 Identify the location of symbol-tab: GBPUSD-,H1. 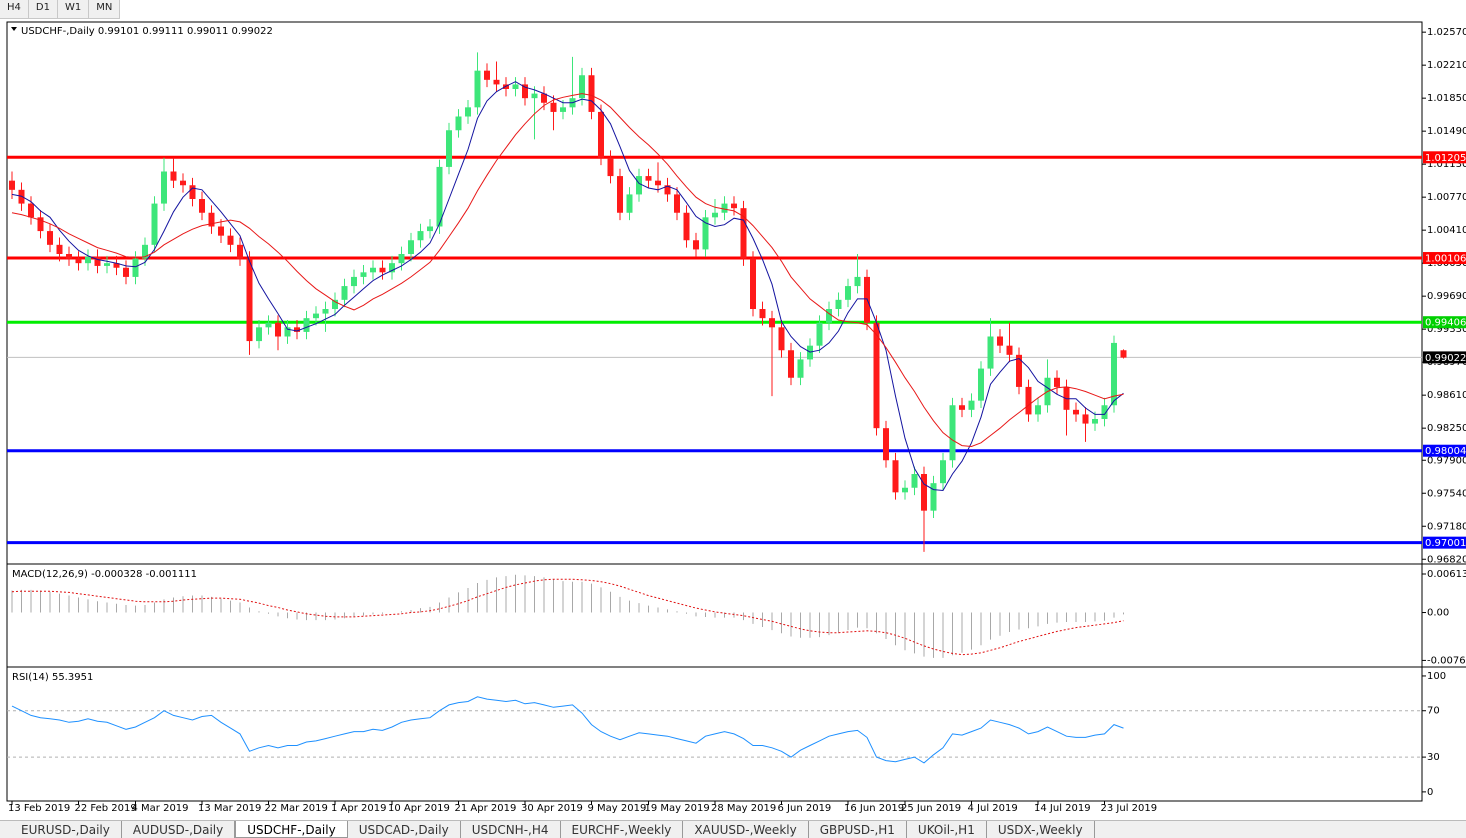
(858, 829).